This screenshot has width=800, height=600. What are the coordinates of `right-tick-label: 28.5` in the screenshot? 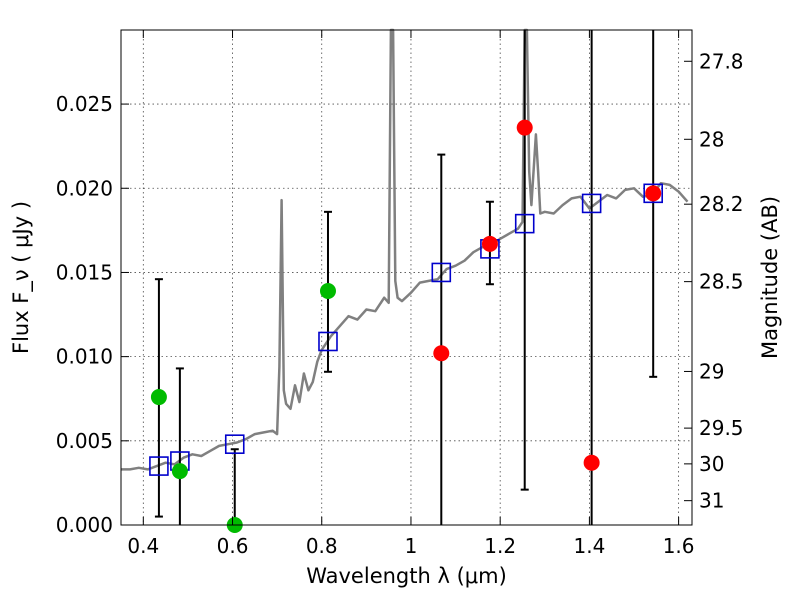 It's located at (721, 282).